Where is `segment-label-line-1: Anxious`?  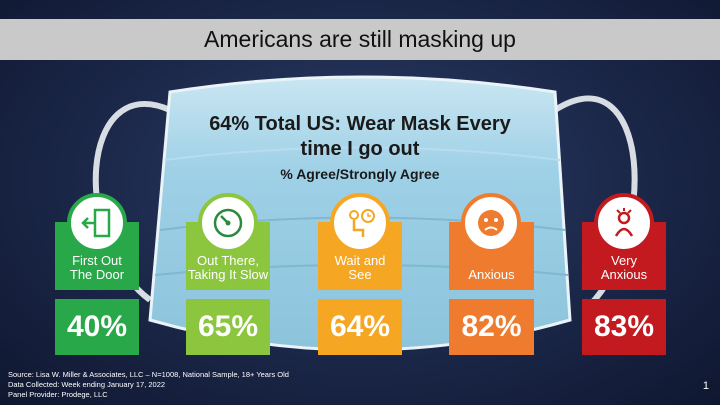
segment-label-line-1: Anxious is located at coordinates (491, 274).